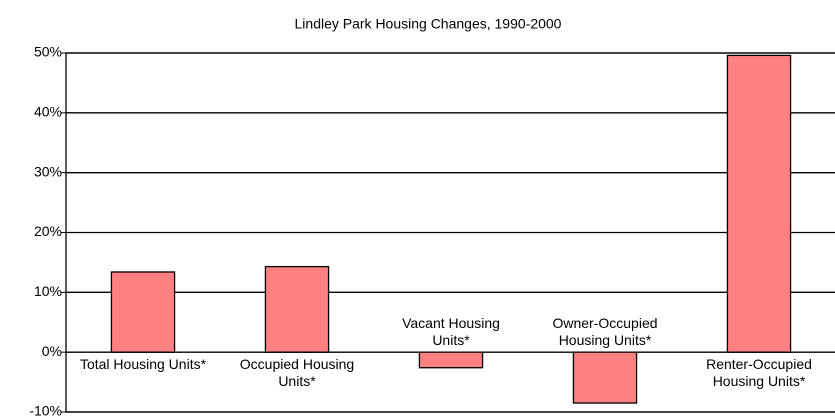  I want to click on y-tick-label: 30%, so click(48, 171).